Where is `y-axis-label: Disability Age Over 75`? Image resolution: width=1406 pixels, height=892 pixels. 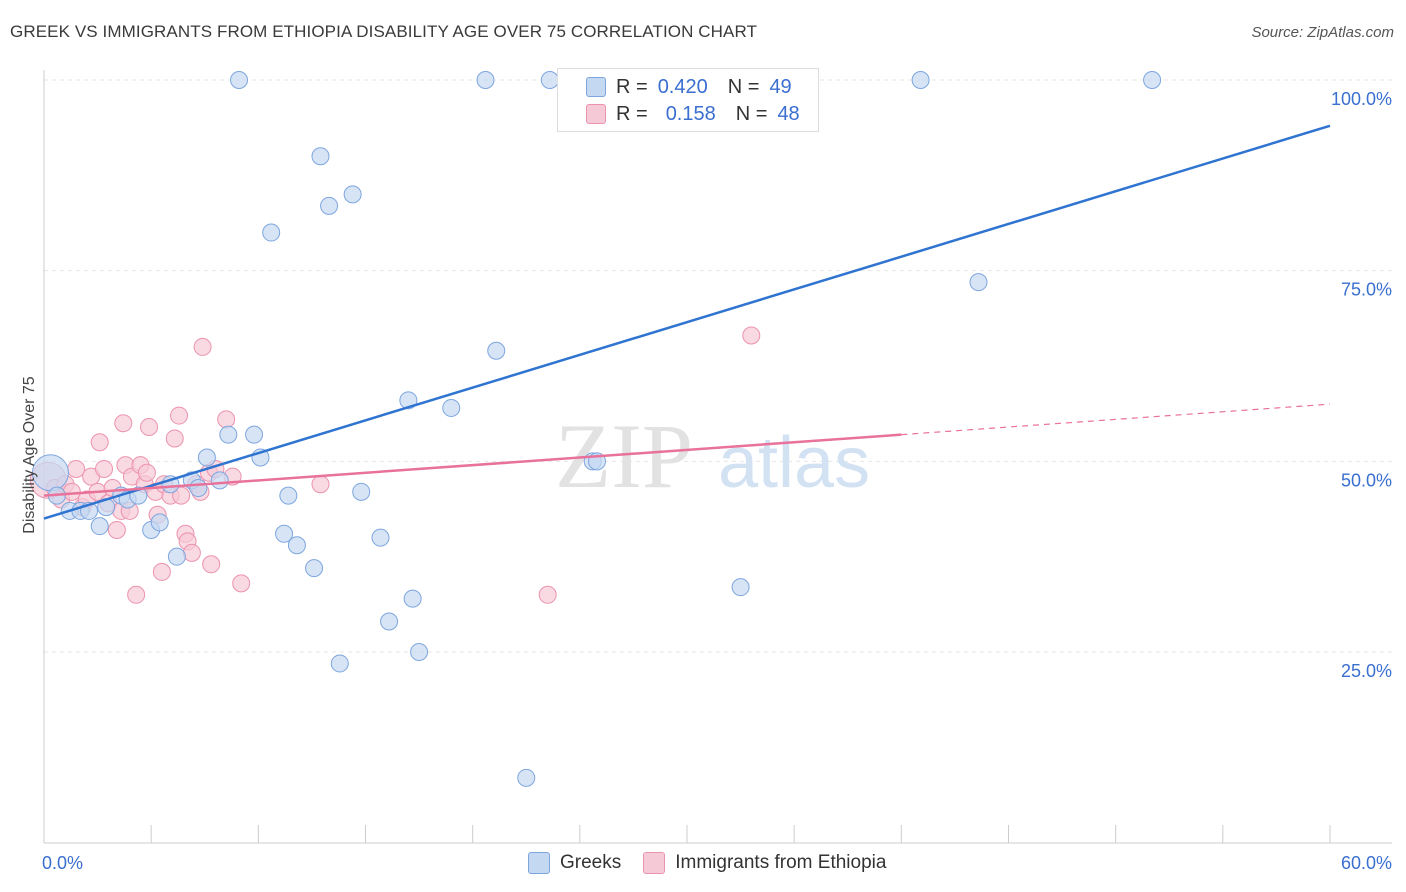 y-axis-label: Disability Age Over 75 is located at coordinates (29, 455).